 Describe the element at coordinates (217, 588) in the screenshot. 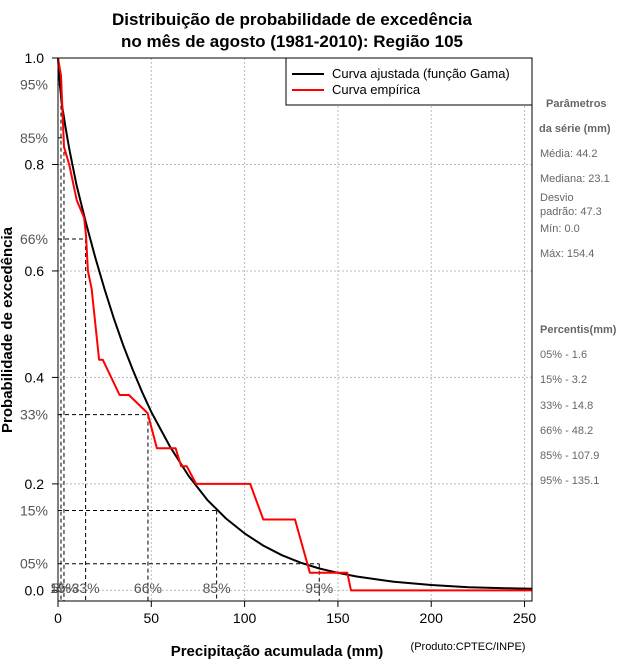

I see `x-percent-label: 85%` at that location.